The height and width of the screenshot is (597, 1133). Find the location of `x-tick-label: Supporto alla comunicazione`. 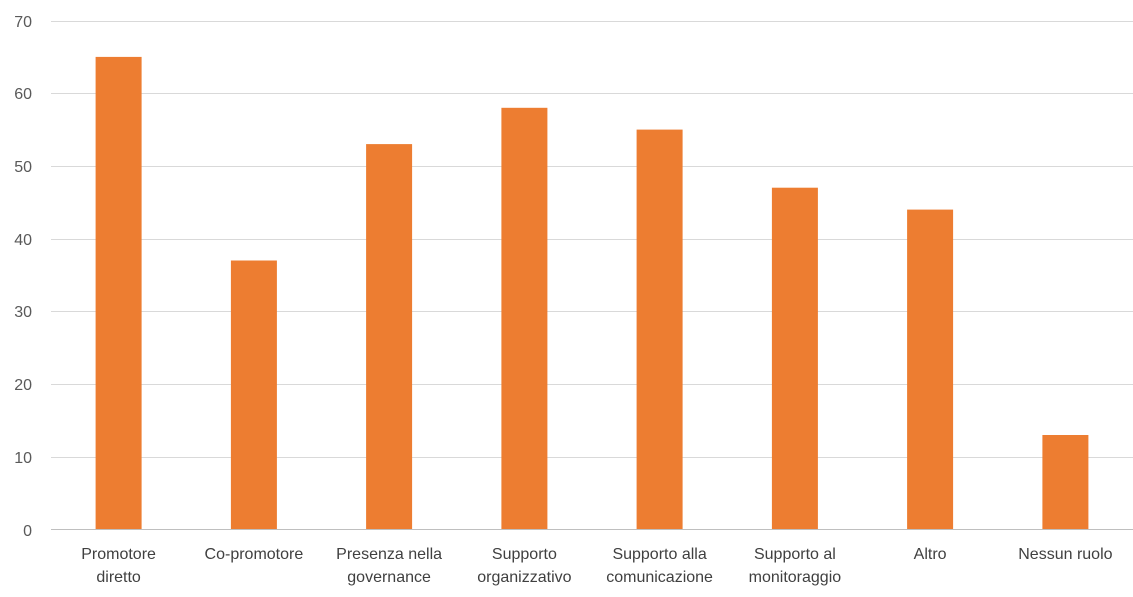

x-tick-label: Supporto alla comunicazione is located at coordinates (659, 566).